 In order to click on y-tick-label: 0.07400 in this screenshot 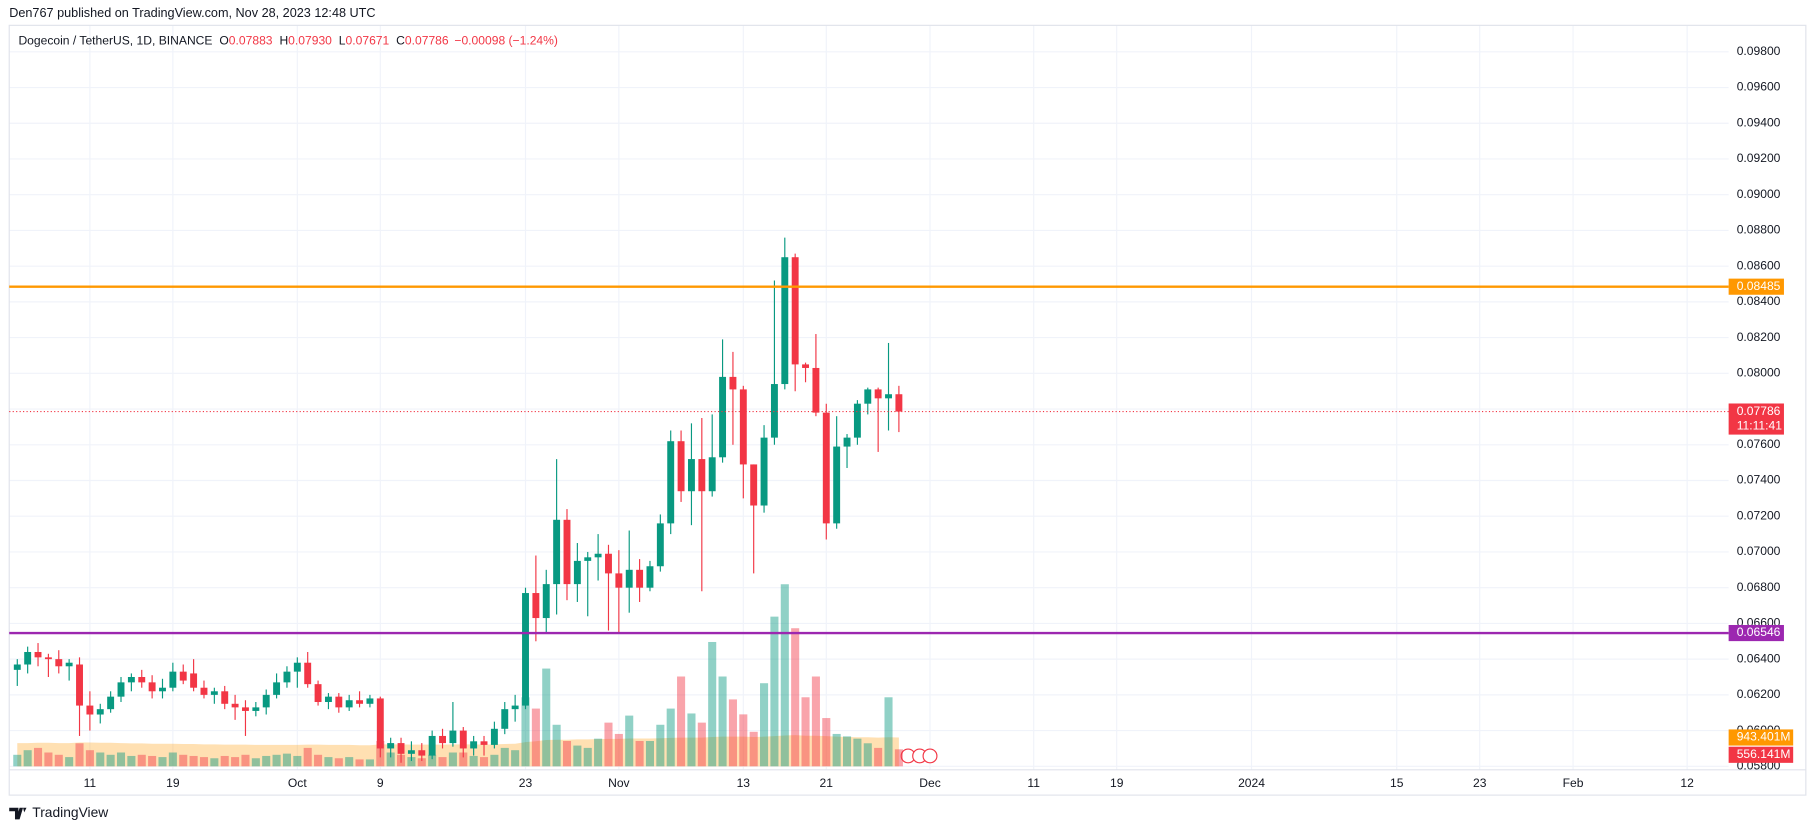, I will do `click(1759, 480)`.